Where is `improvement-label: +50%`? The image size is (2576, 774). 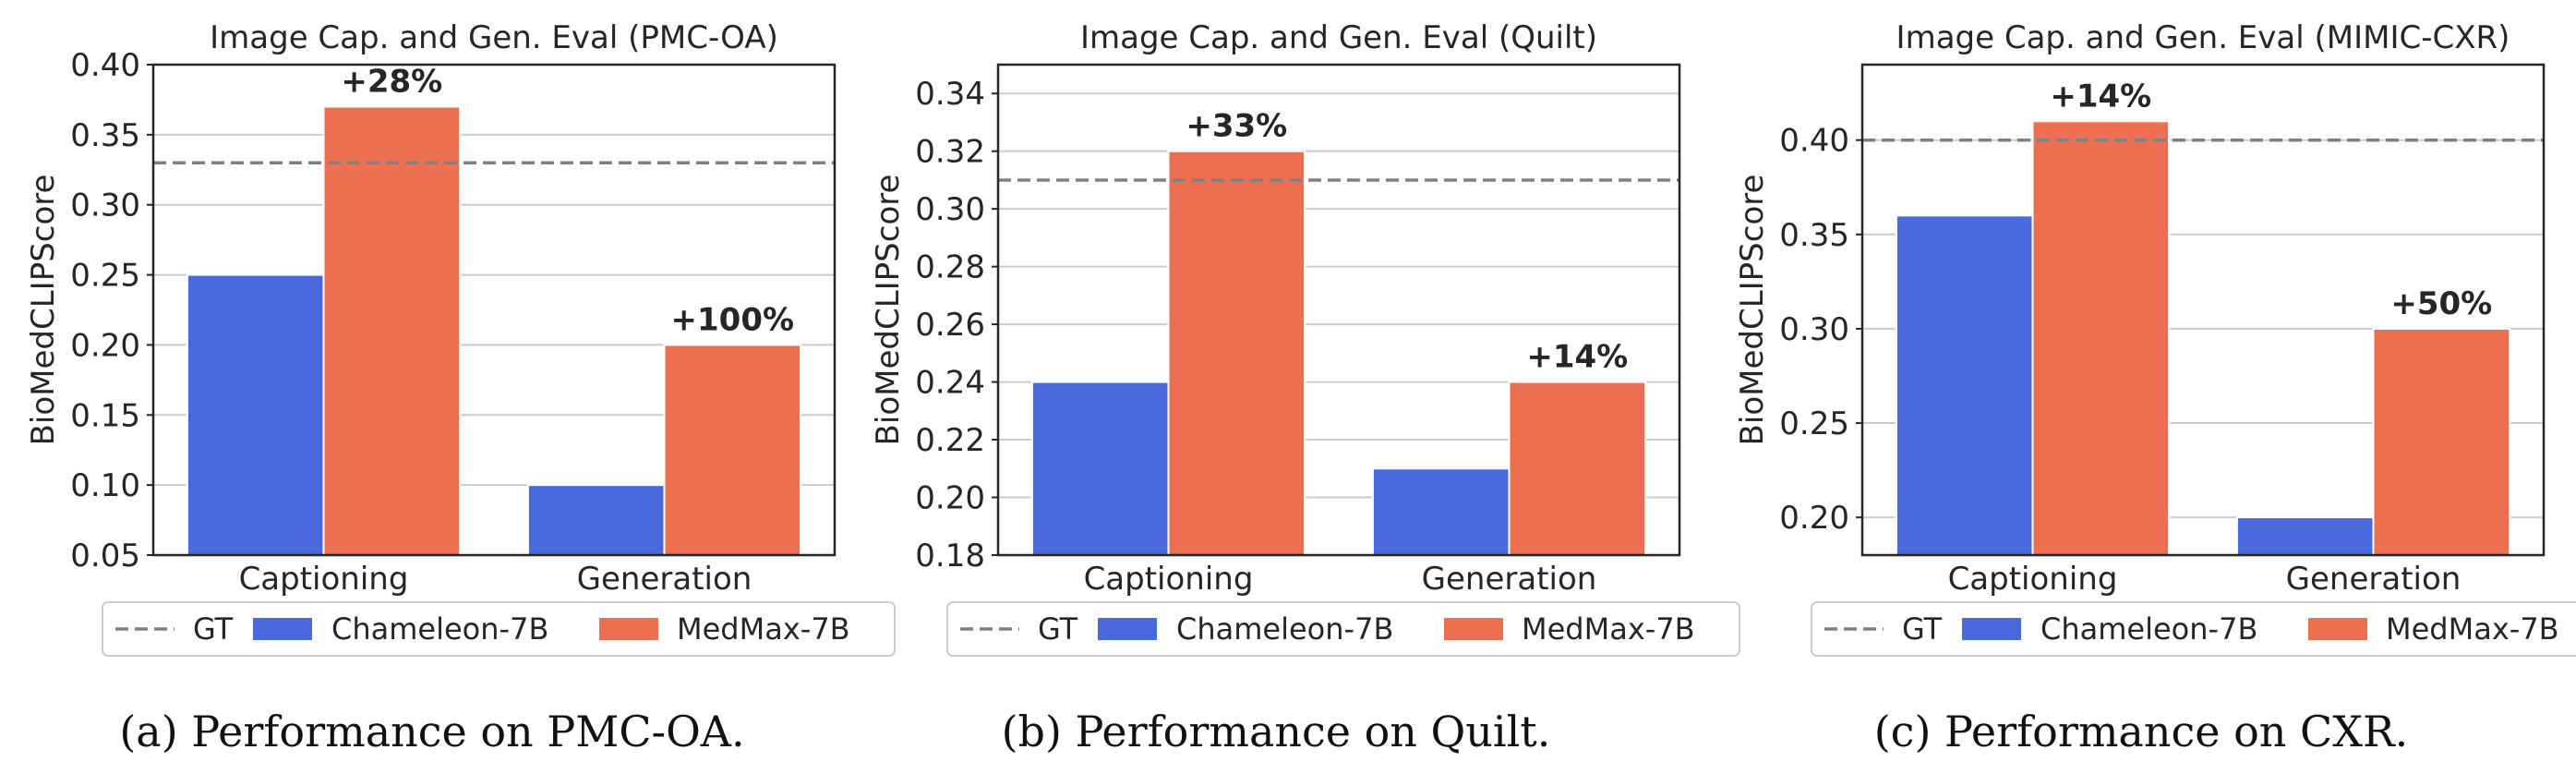 improvement-label: +50% is located at coordinates (2441, 303).